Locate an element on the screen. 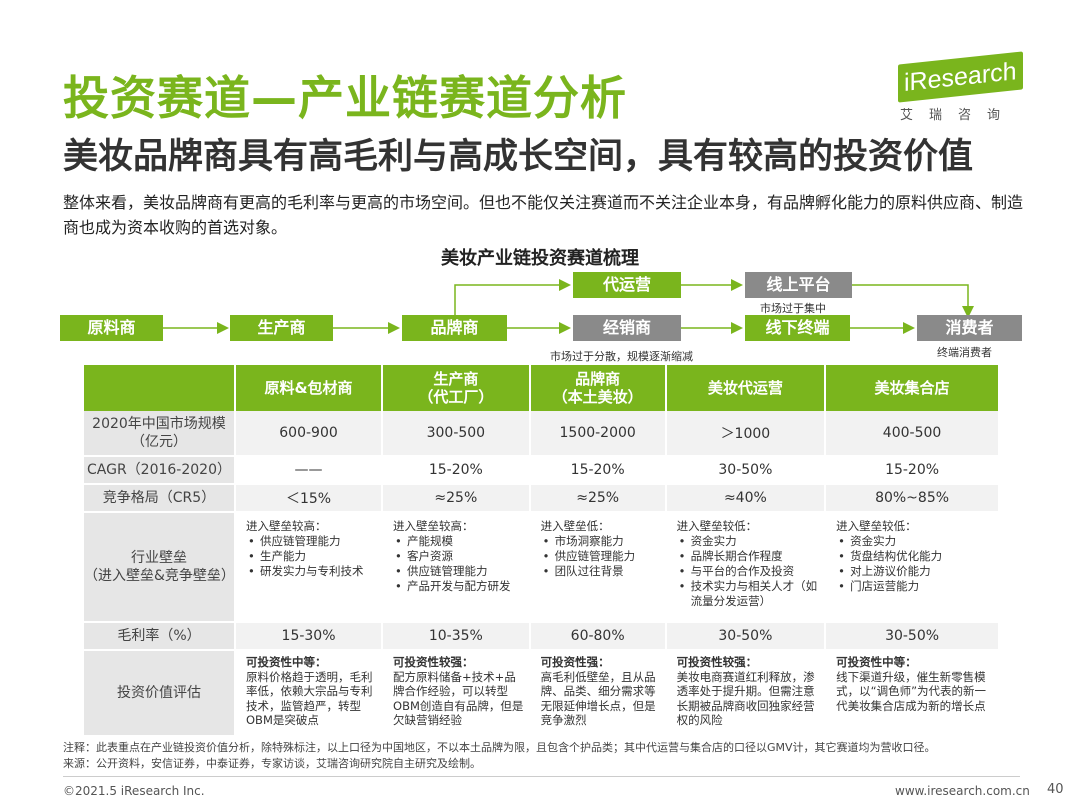  barrier-cell: 进入壁垒较高： 产能规模 客户资源 供应链管理能力 产品开发与配方研发 is located at coordinates (457, 568).